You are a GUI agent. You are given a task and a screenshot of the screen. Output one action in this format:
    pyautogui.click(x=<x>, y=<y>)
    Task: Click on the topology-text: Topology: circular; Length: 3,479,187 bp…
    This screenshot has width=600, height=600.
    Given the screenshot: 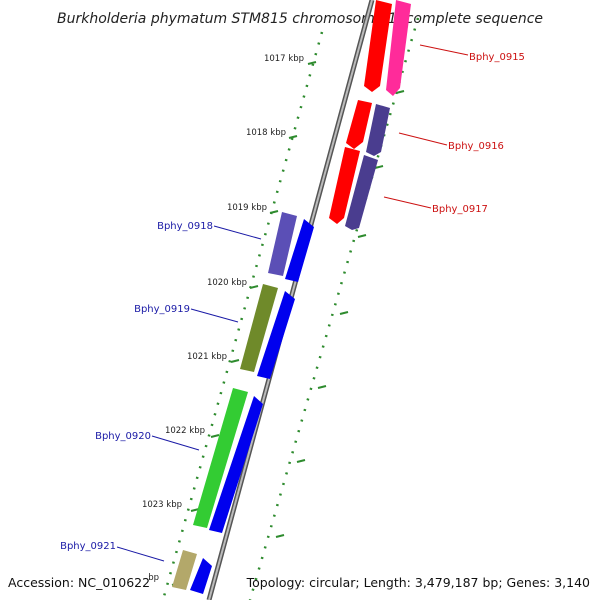 What is the action you would take?
    pyautogui.click(x=418, y=582)
    